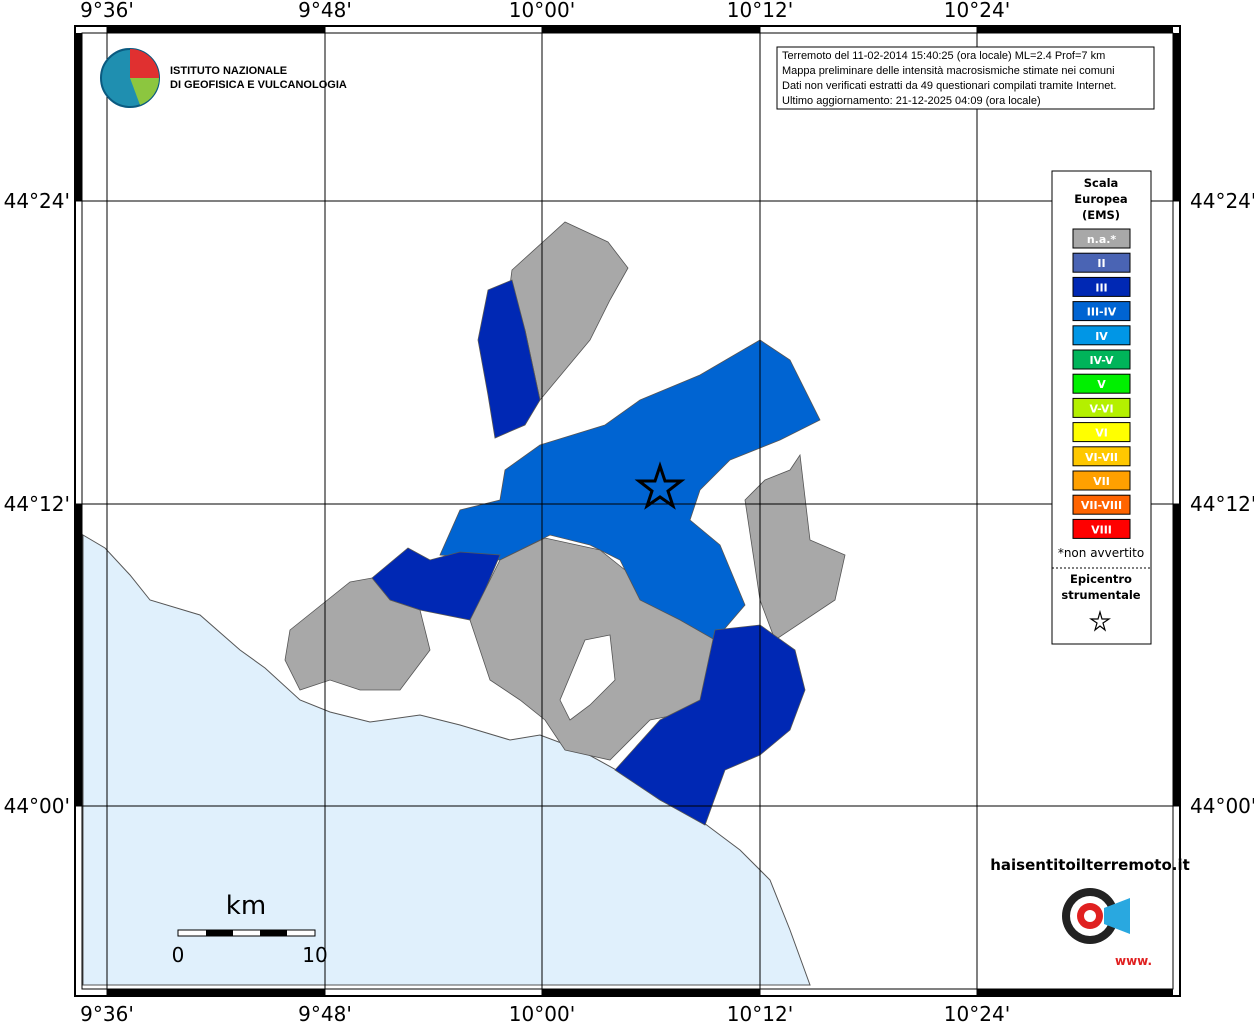  I want to click on legend-epicenter: strumentale, so click(1100, 595).